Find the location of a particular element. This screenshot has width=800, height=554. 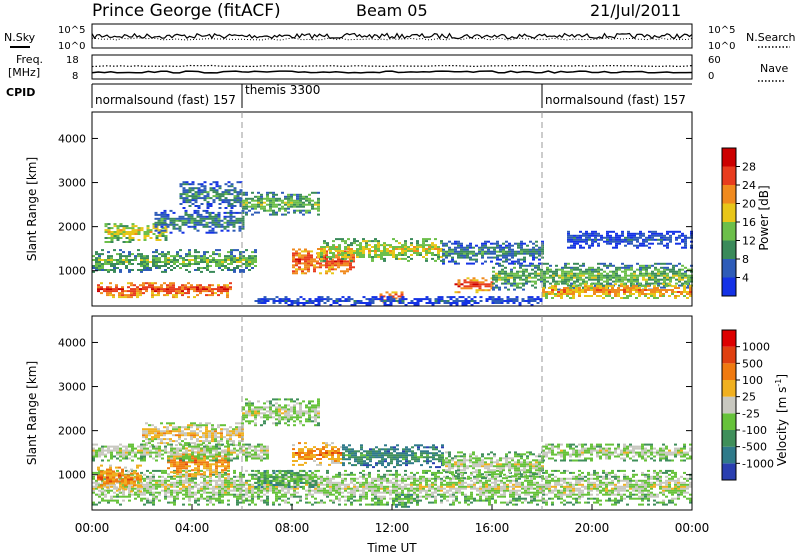

colorbar-tick-label: 28 is located at coordinates (749, 167).